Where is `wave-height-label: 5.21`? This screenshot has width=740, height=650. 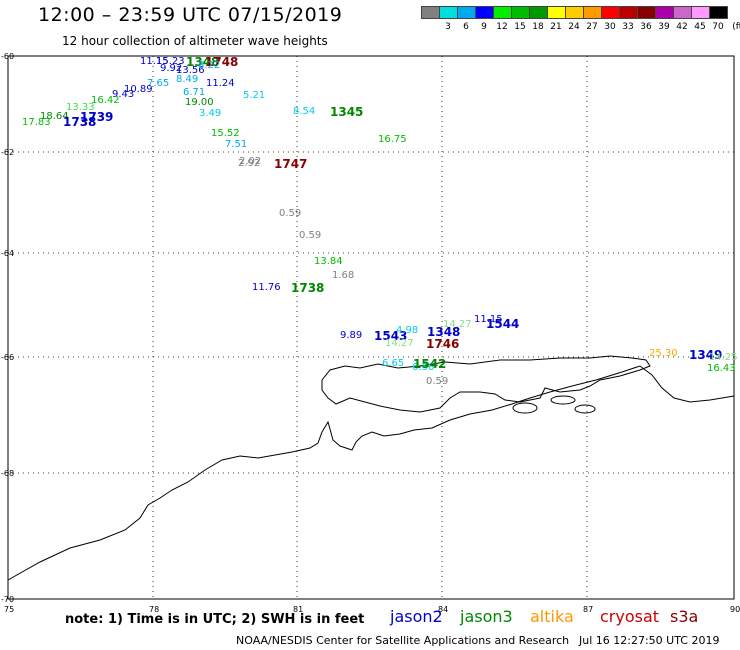
wave-height-label: 5.21 is located at coordinates (254, 95).